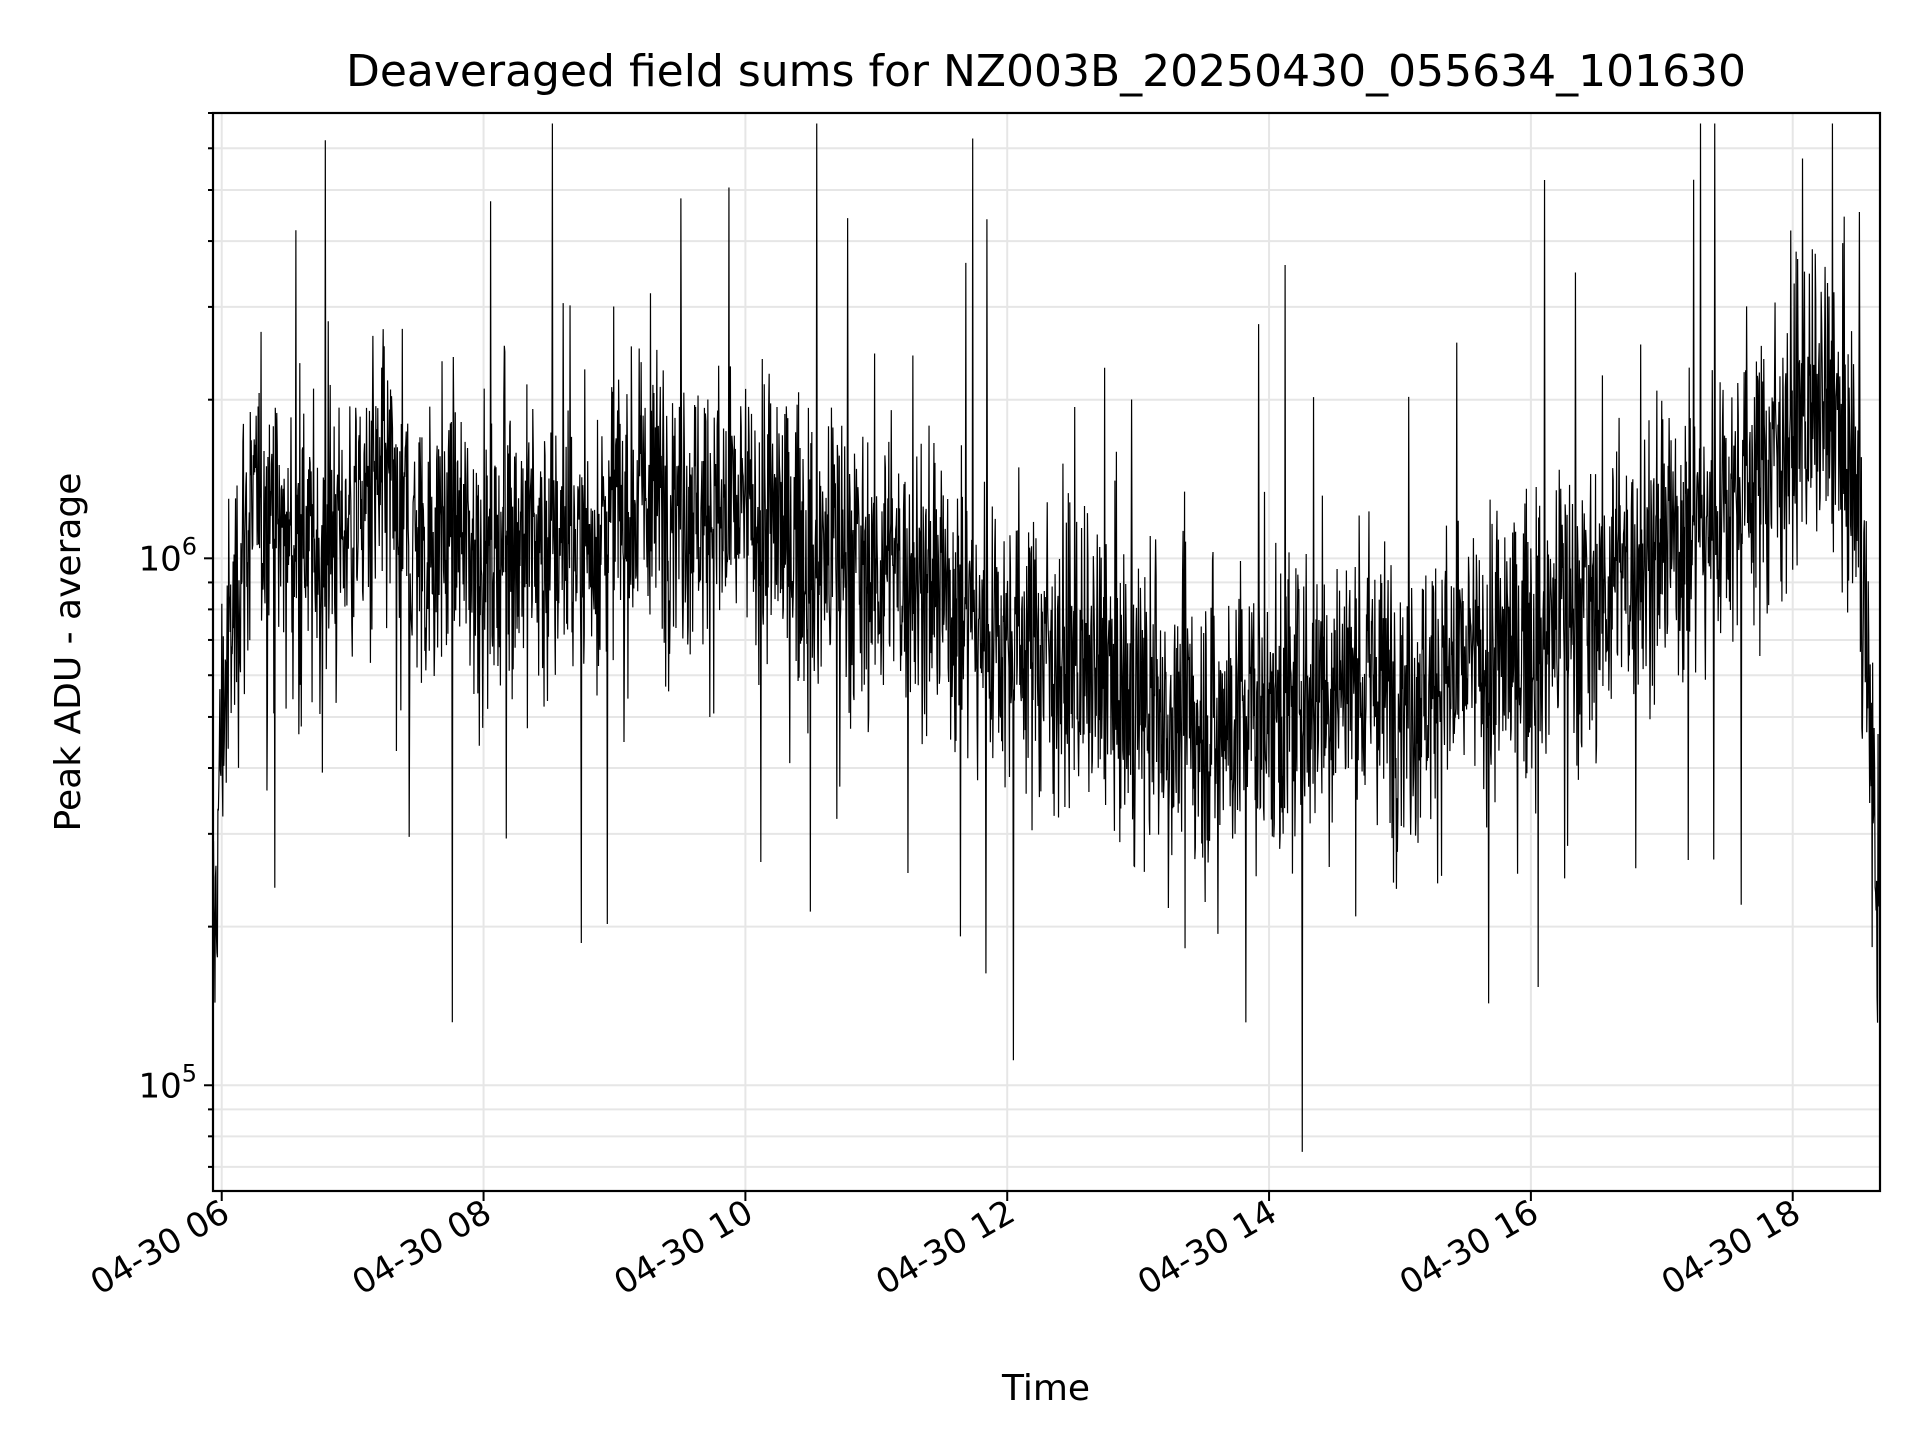  Describe the element at coordinates (683, 1247) in the screenshot. I see `x-tick-label: 04-30 10` at that location.